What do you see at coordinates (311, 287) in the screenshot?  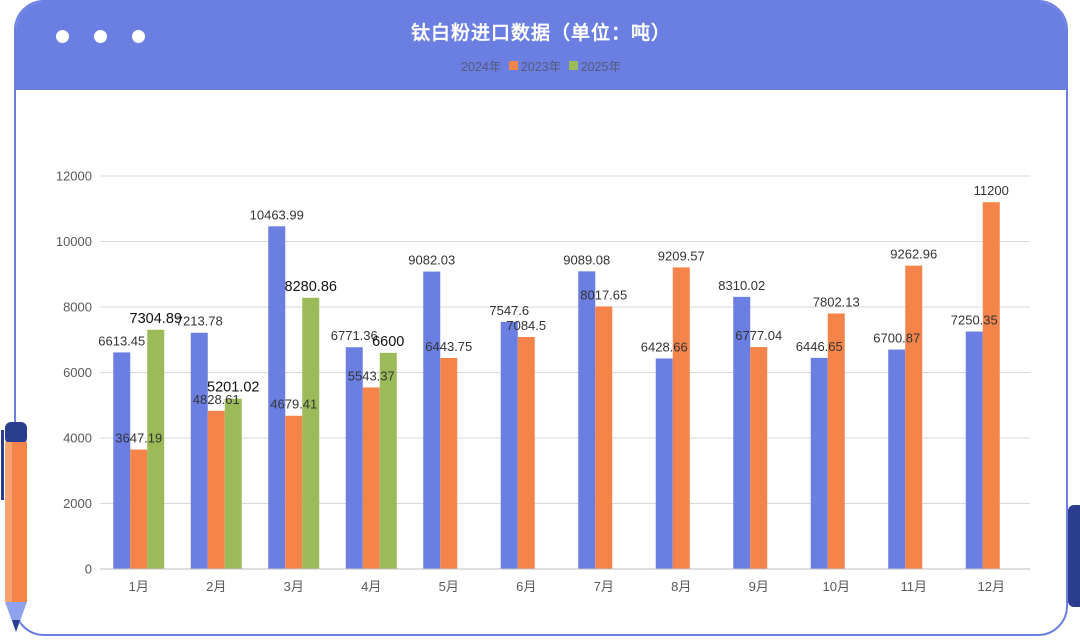 I see `data-label: 8280.86` at bounding box center [311, 287].